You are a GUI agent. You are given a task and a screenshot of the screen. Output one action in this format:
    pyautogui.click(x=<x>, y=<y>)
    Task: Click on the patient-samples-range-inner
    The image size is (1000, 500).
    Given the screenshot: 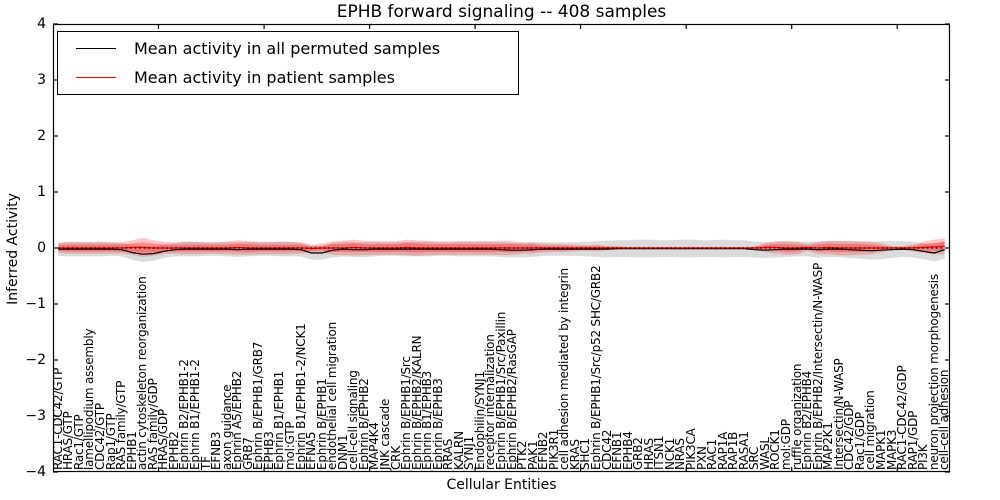 What is the action you would take?
    pyautogui.click(x=501, y=247)
    